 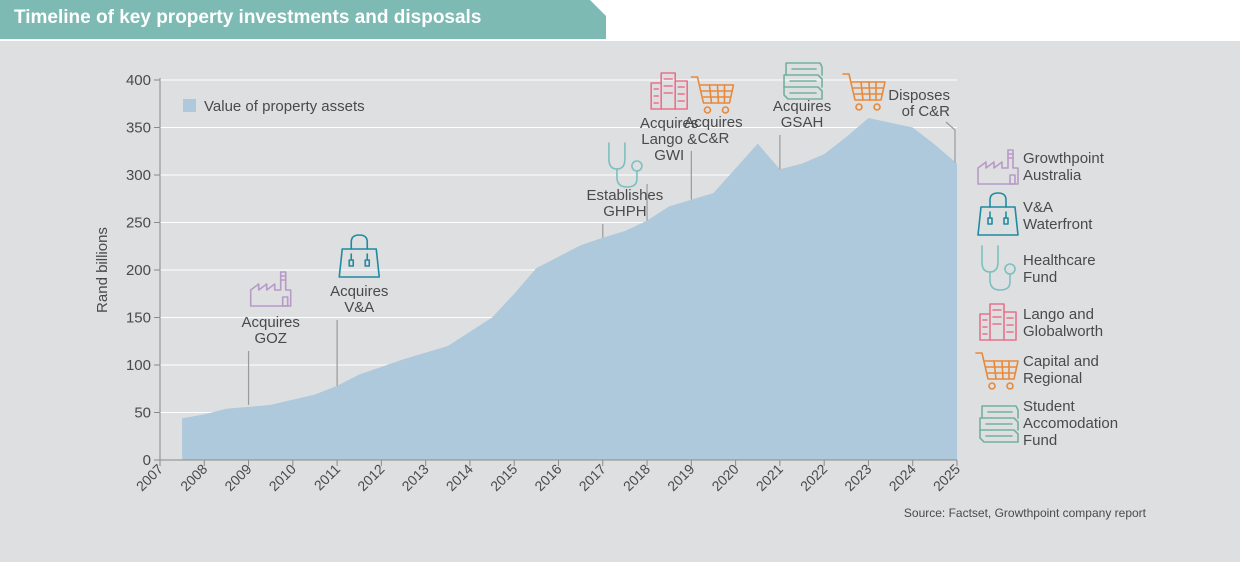 What do you see at coordinates (636, 477) in the screenshot?
I see `x-tick-label: 2018` at bounding box center [636, 477].